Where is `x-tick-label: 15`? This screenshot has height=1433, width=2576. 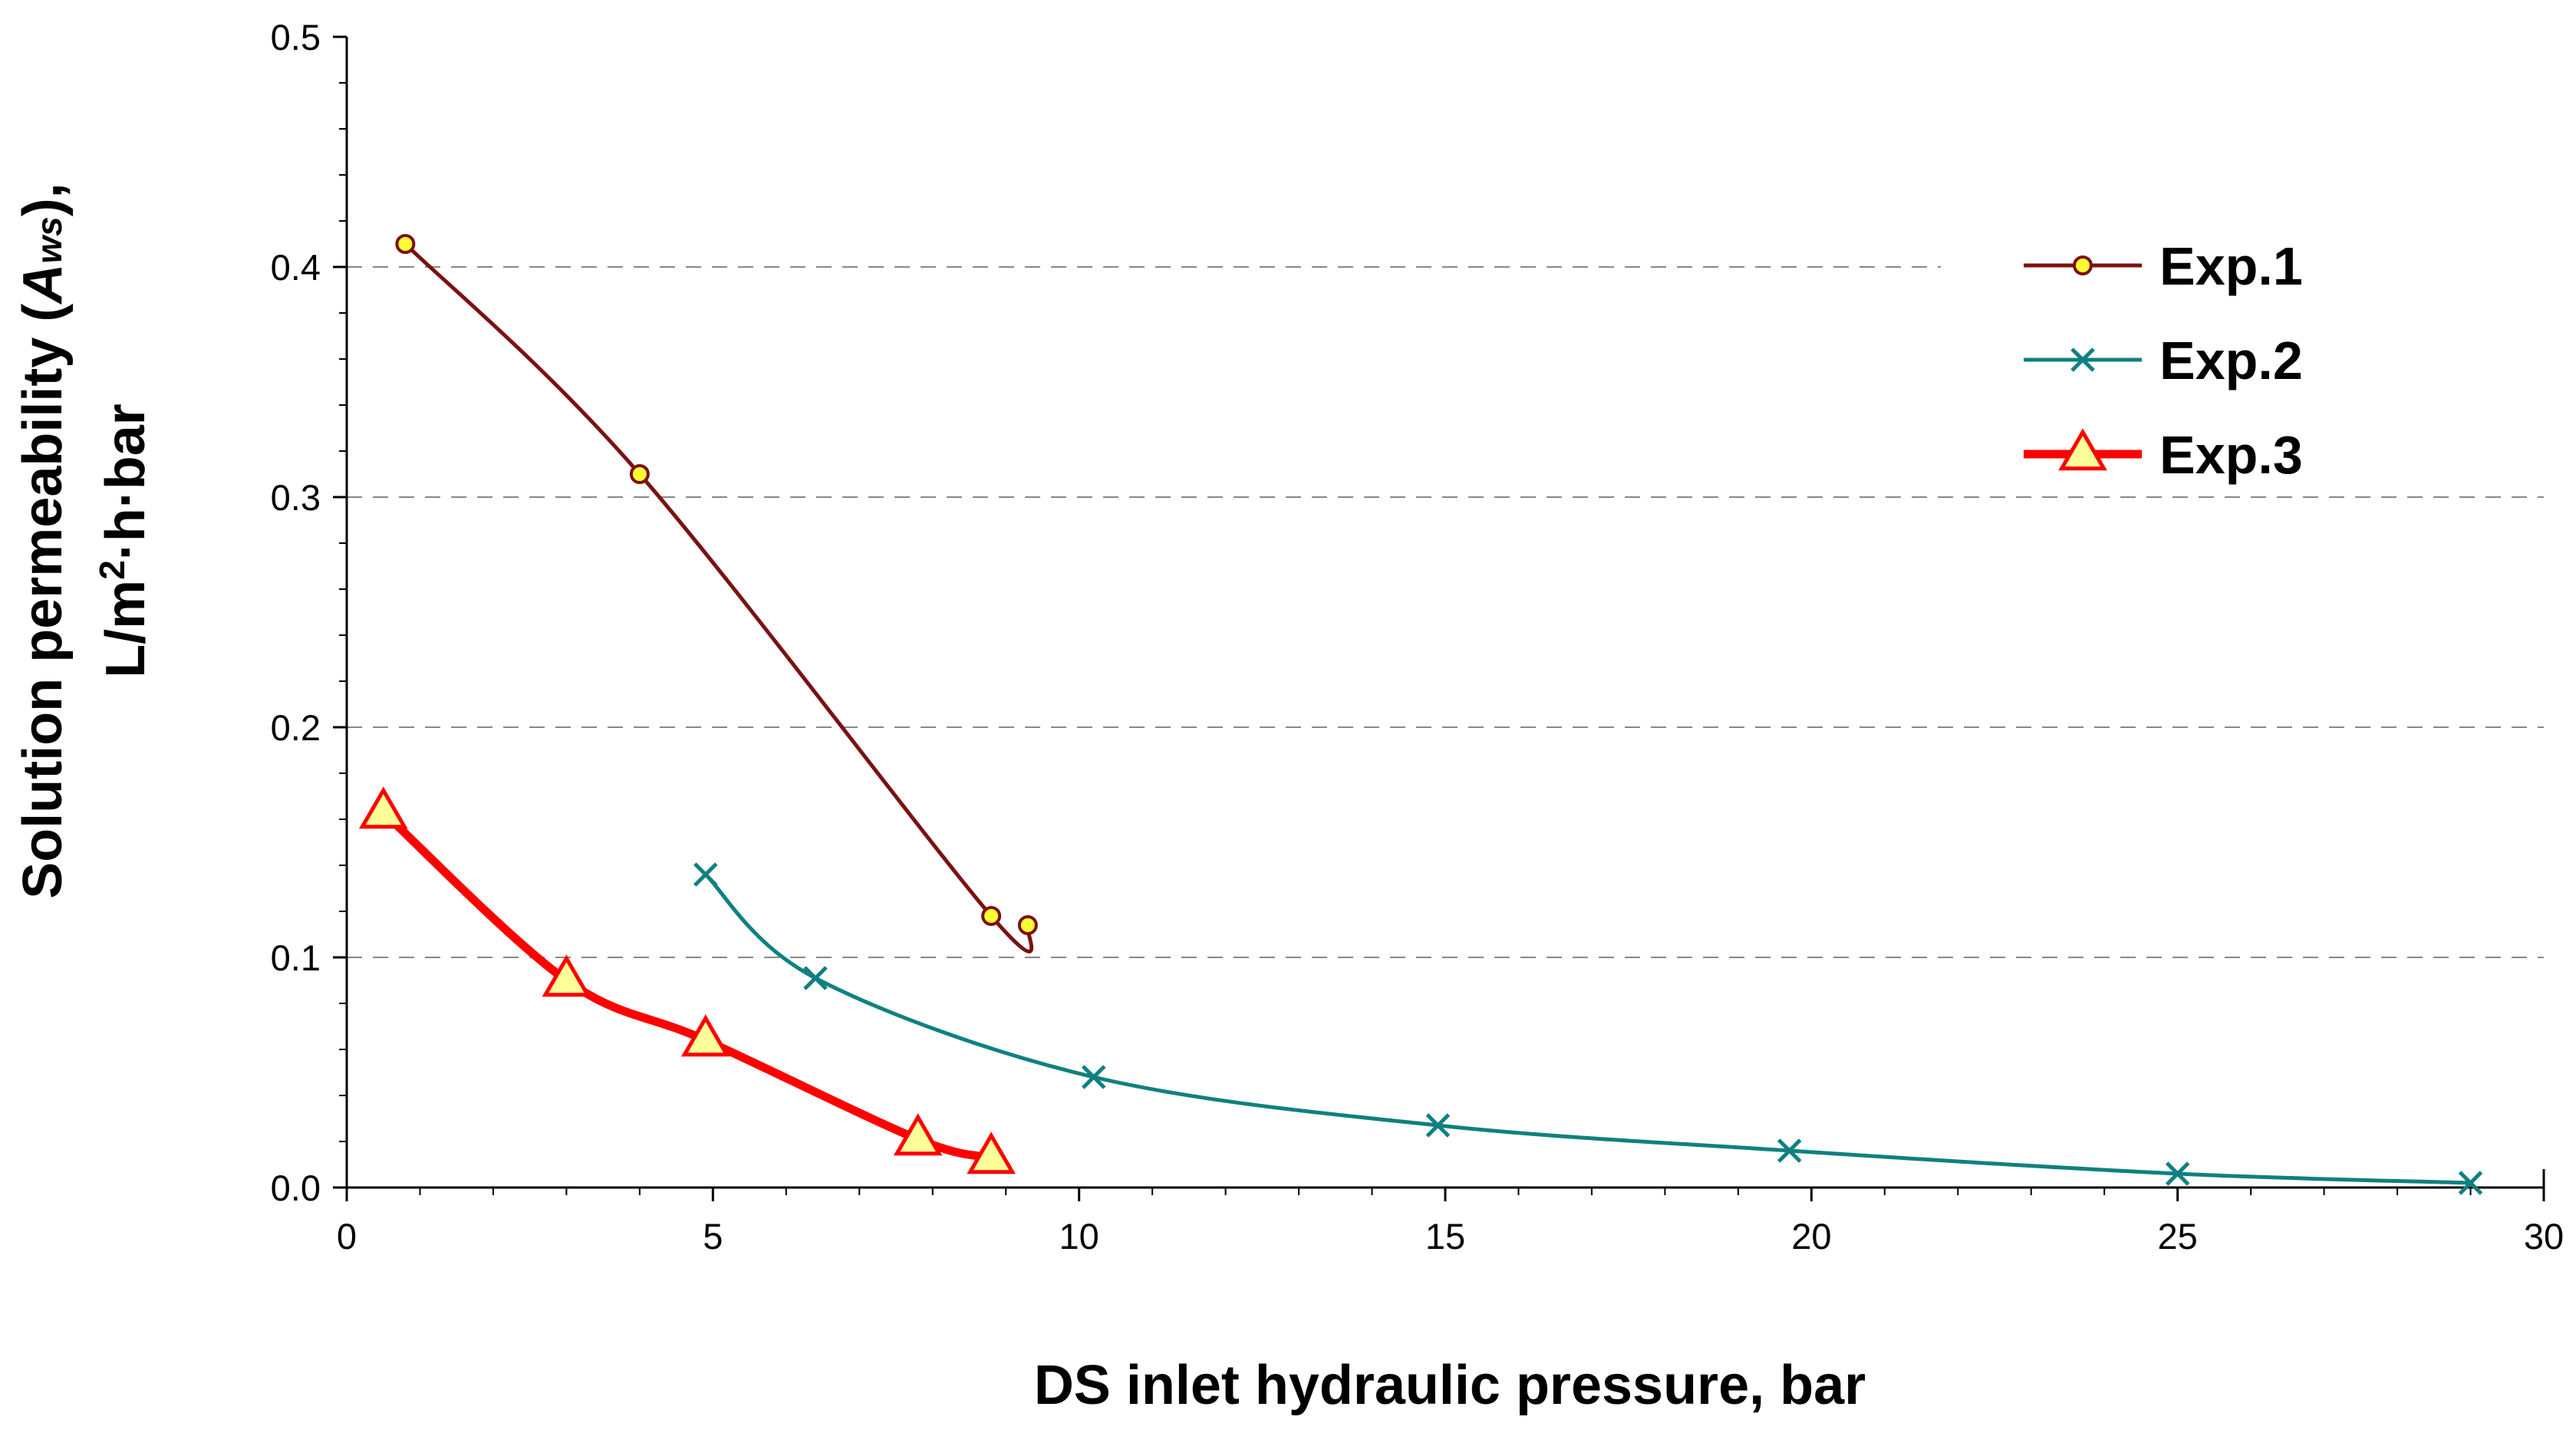 x-tick-label: 15 is located at coordinates (1445, 1236).